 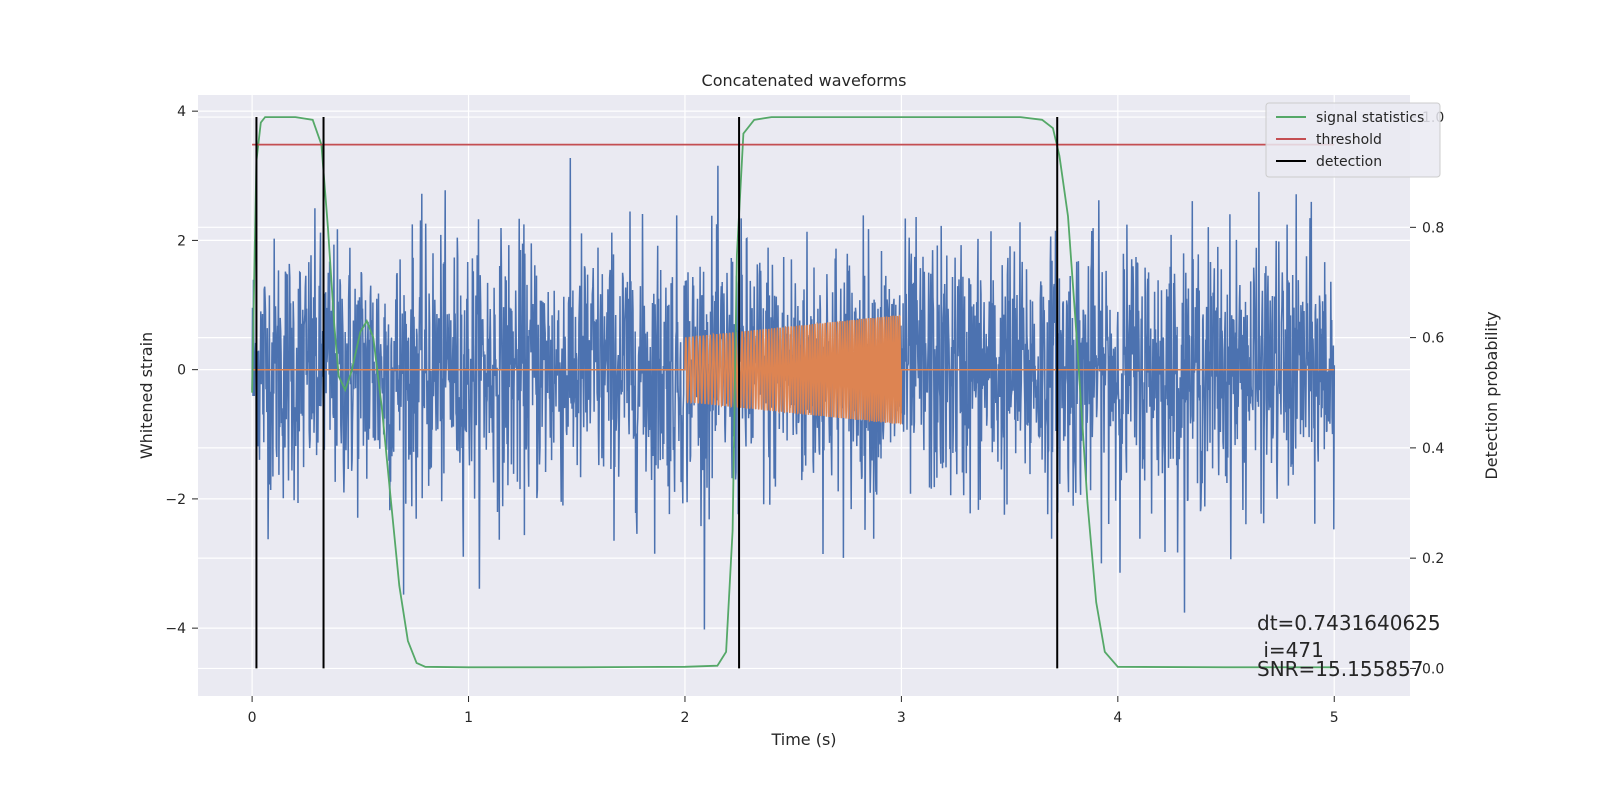 What do you see at coordinates (175, 500) in the screenshot?
I see `y-tick-label: −2` at bounding box center [175, 500].